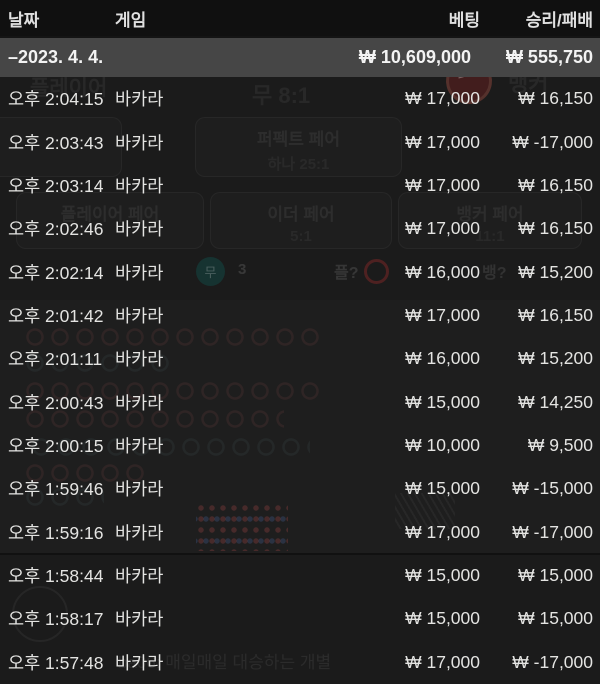 This screenshot has height=684, width=600. What do you see at coordinates (555, 401) in the screenshot?
I see `row-winloss: ₩ 14,250` at bounding box center [555, 401].